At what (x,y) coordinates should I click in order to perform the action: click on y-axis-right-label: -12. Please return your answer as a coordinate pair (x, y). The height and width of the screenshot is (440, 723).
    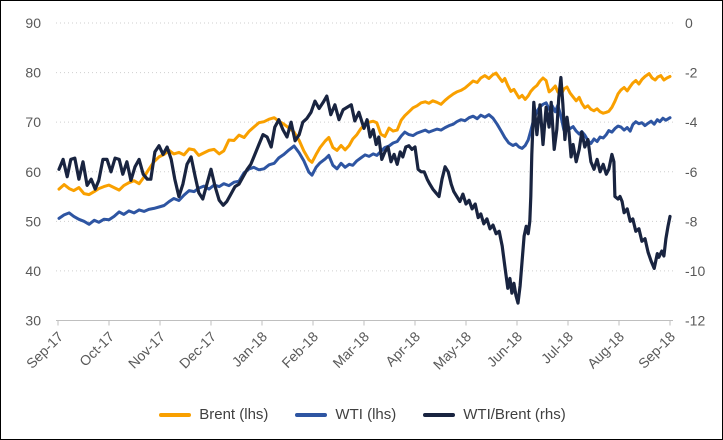
    Looking at the image, I should click on (695, 321).